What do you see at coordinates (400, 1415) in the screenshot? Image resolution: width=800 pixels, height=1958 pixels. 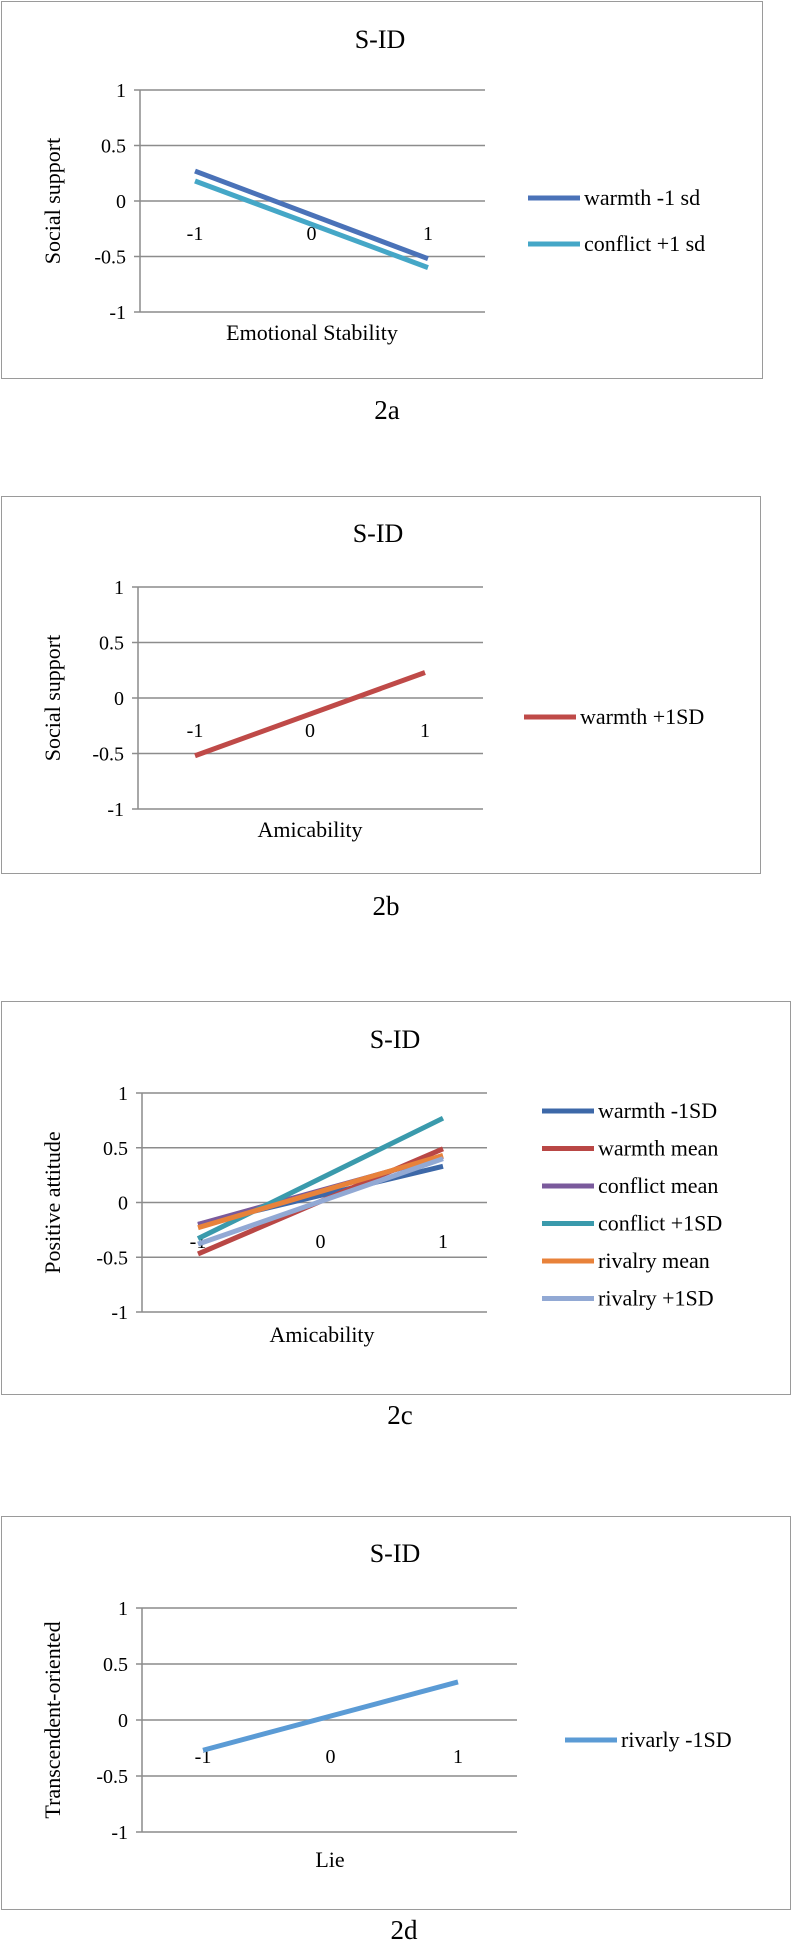 I see `figure-caption-2c: 2c` at bounding box center [400, 1415].